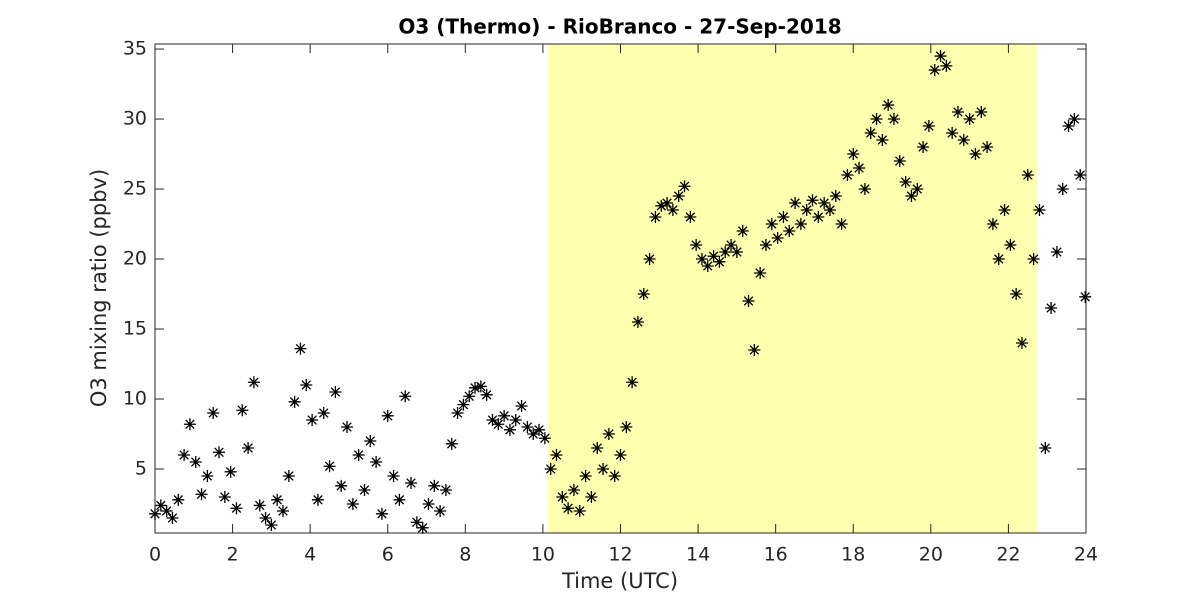  What do you see at coordinates (543, 555) in the screenshot?
I see `x-tick-label: 10` at bounding box center [543, 555].